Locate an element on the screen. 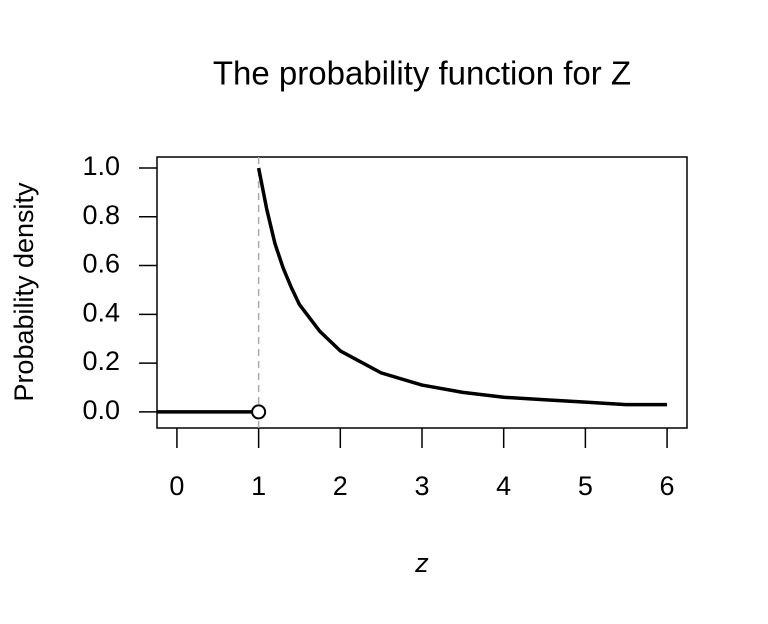  x-tick-label: 2 is located at coordinates (340, 486).